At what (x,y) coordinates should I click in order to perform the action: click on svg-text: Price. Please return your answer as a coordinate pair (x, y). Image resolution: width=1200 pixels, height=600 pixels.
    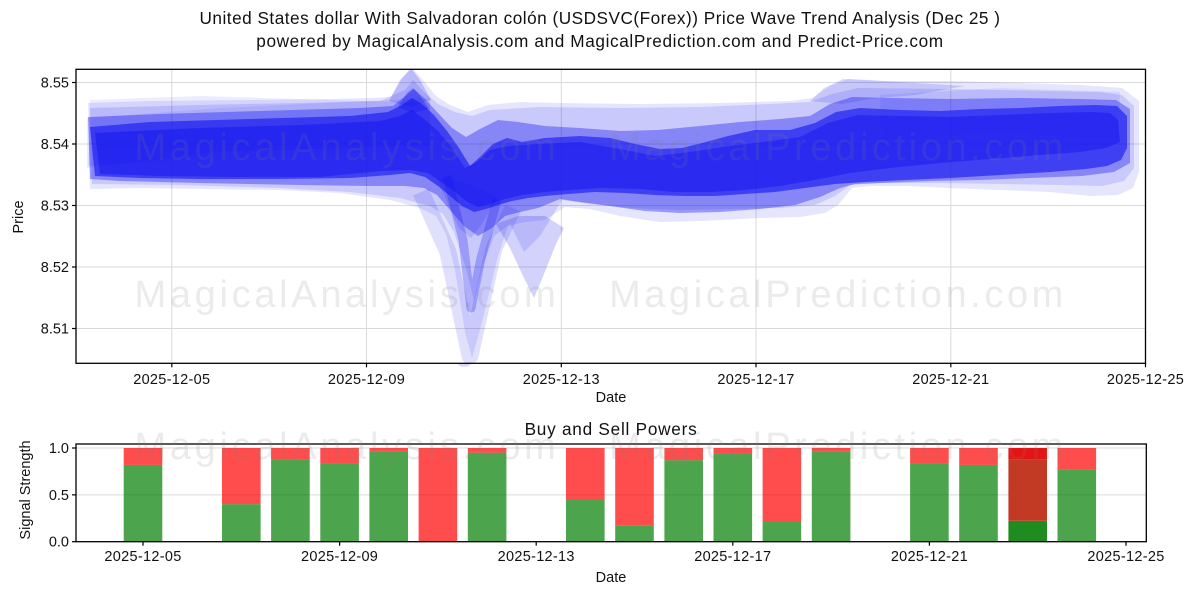
    Looking at the image, I should click on (19, 216).